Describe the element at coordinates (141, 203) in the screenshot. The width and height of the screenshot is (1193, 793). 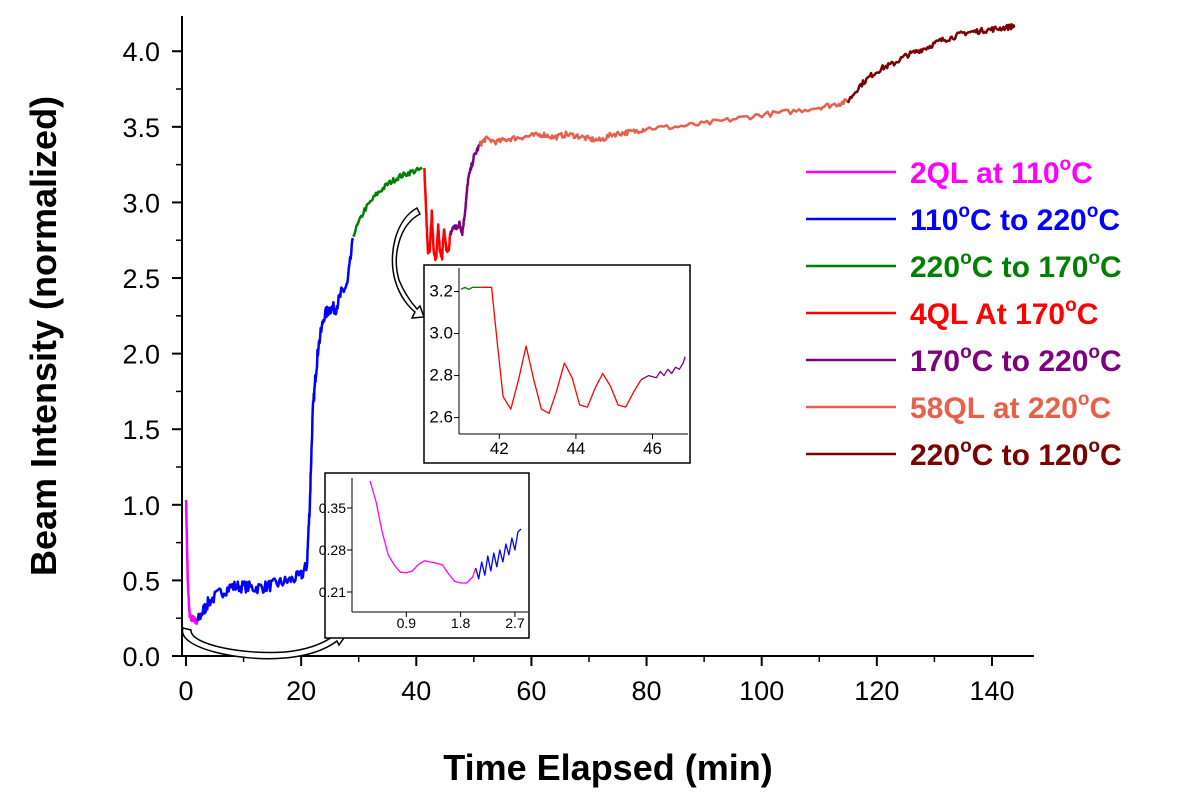
I see `y-tick-label: 3.0` at that location.